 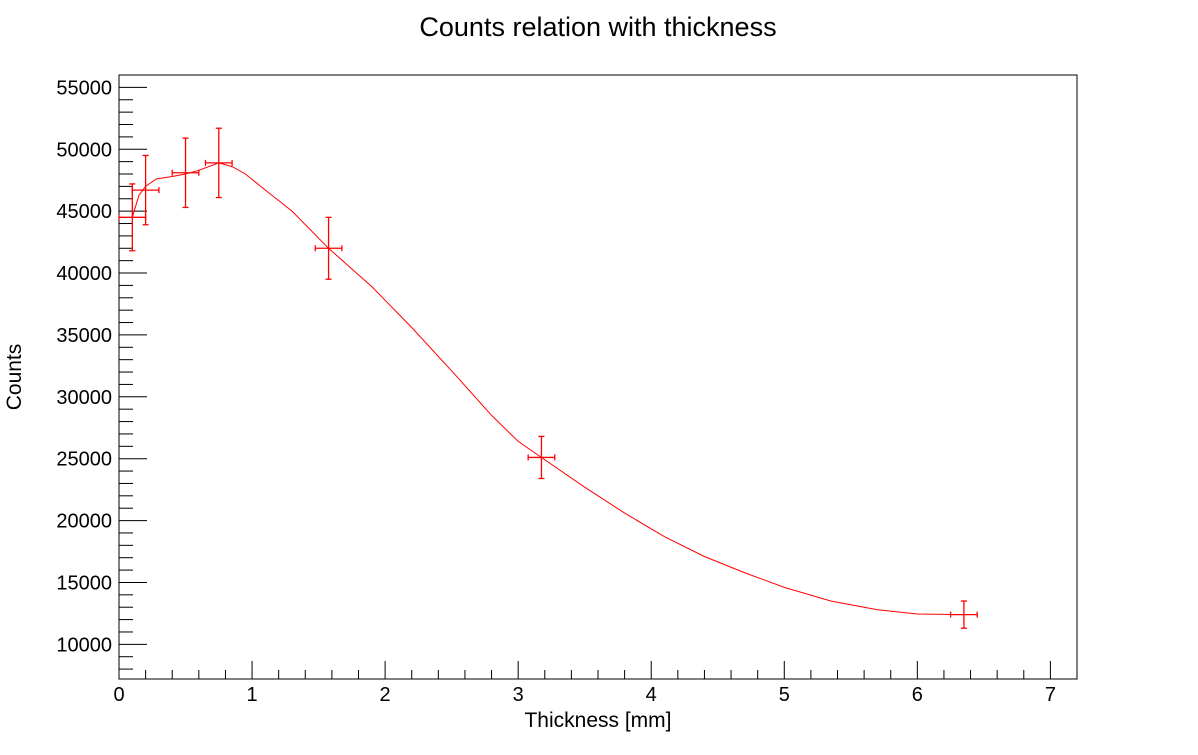 What do you see at coordinates (597, 720) in the screenshot?
I see `x-axis-label: Thickness [mm]` at bounding box center [597, 720].